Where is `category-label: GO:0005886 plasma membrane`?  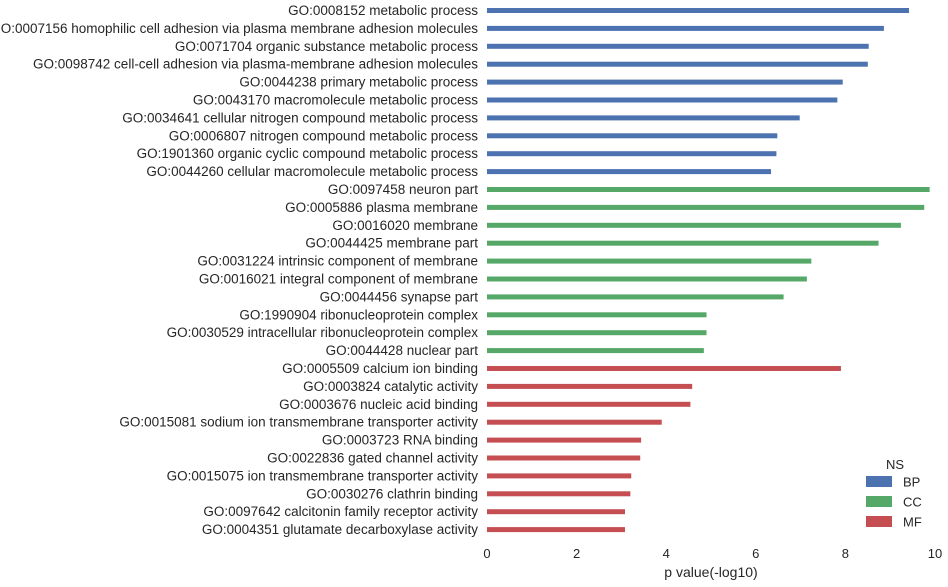
category-label: GO:0005886 plasma membrane is located at coordinates (381, 207).